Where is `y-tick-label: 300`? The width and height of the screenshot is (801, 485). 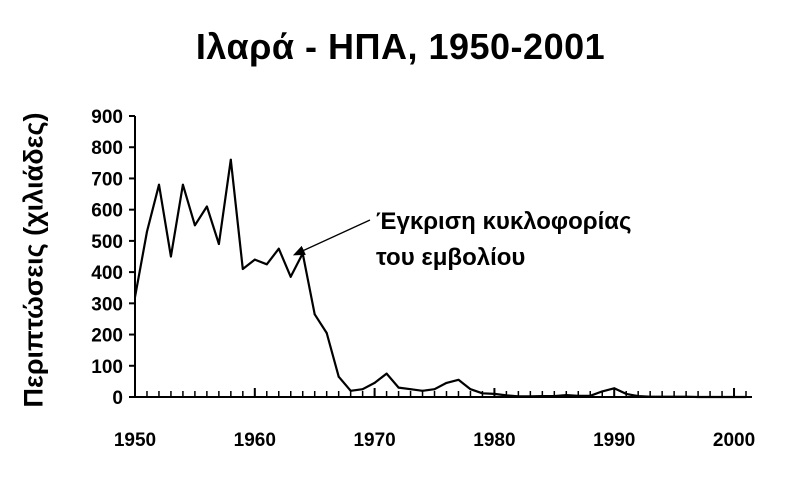 y-tick-label: 300 is located at coordinates (107, 304).